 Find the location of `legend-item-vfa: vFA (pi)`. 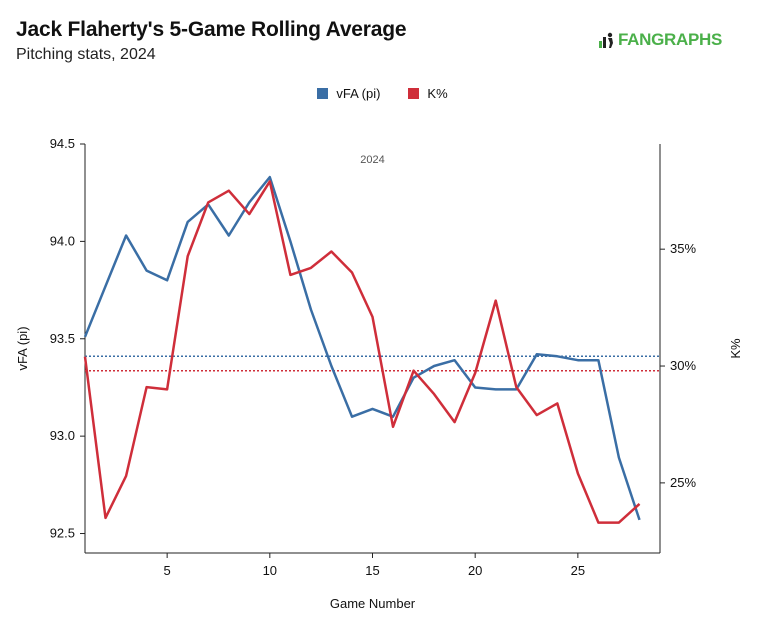

legend-item-vfa: vFA (pi) is located at coordinates (348, 93).